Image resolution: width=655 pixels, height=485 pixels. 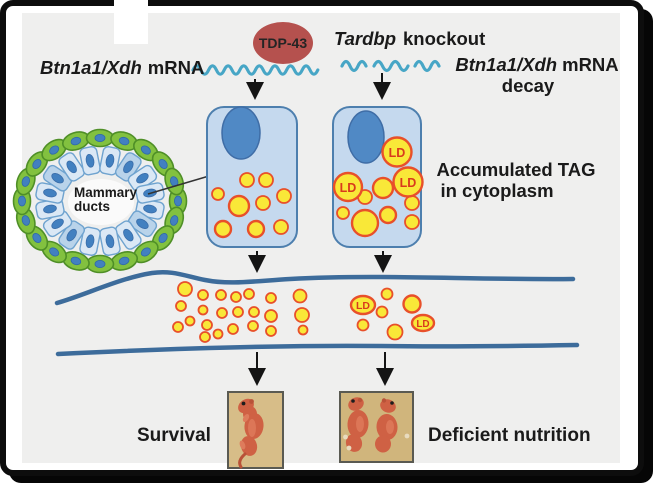 I want to click on survival-label: Survival, so click(x=174, y=435).